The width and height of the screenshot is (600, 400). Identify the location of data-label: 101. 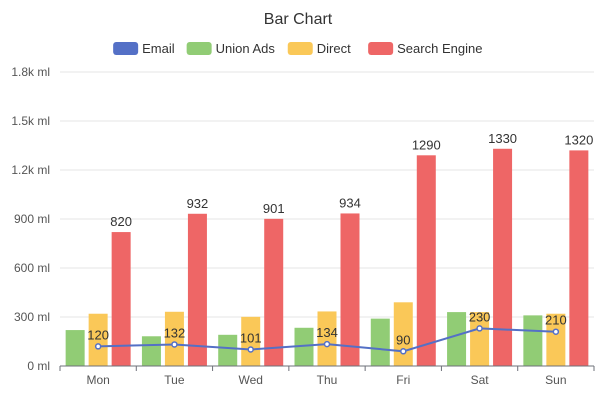
(251, 338).